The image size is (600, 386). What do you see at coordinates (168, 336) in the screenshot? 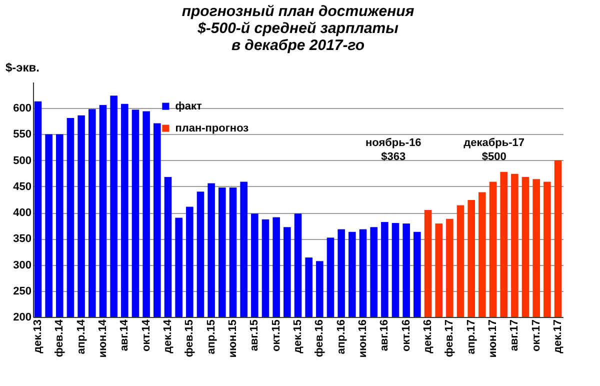
I see `x-tick-label: дек.14` at bounding box center [168, 336].